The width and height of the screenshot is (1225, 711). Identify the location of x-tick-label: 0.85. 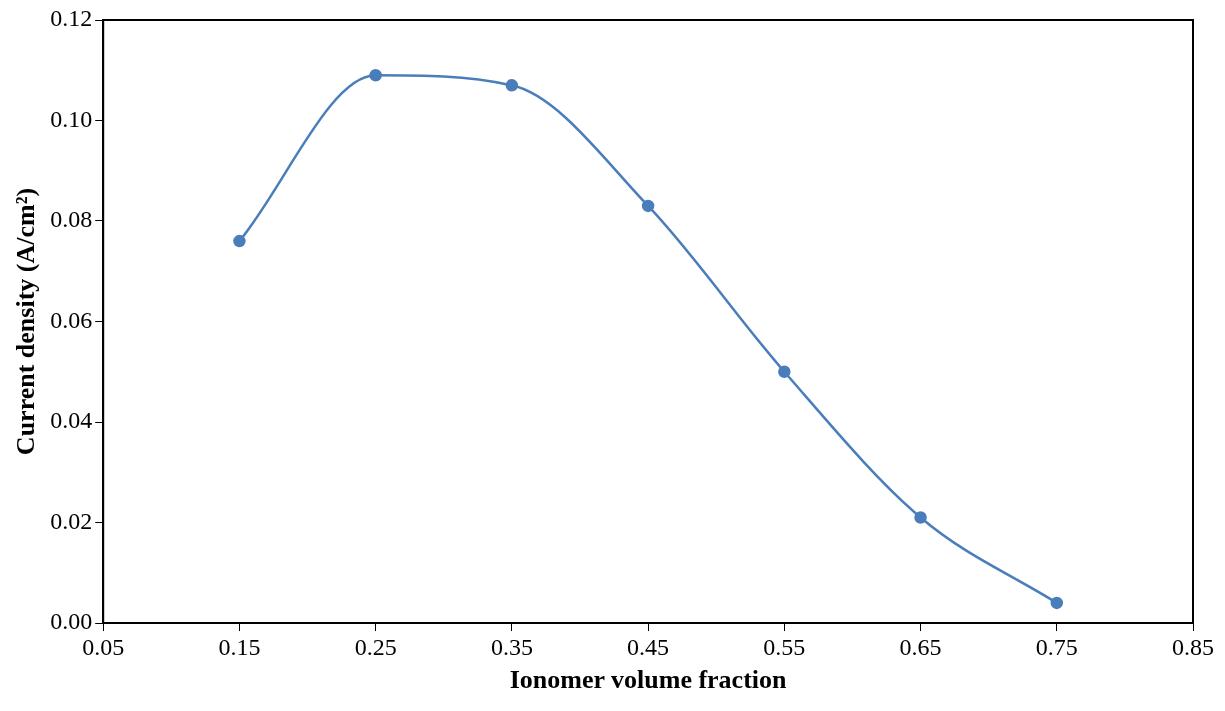
(1193, 646).